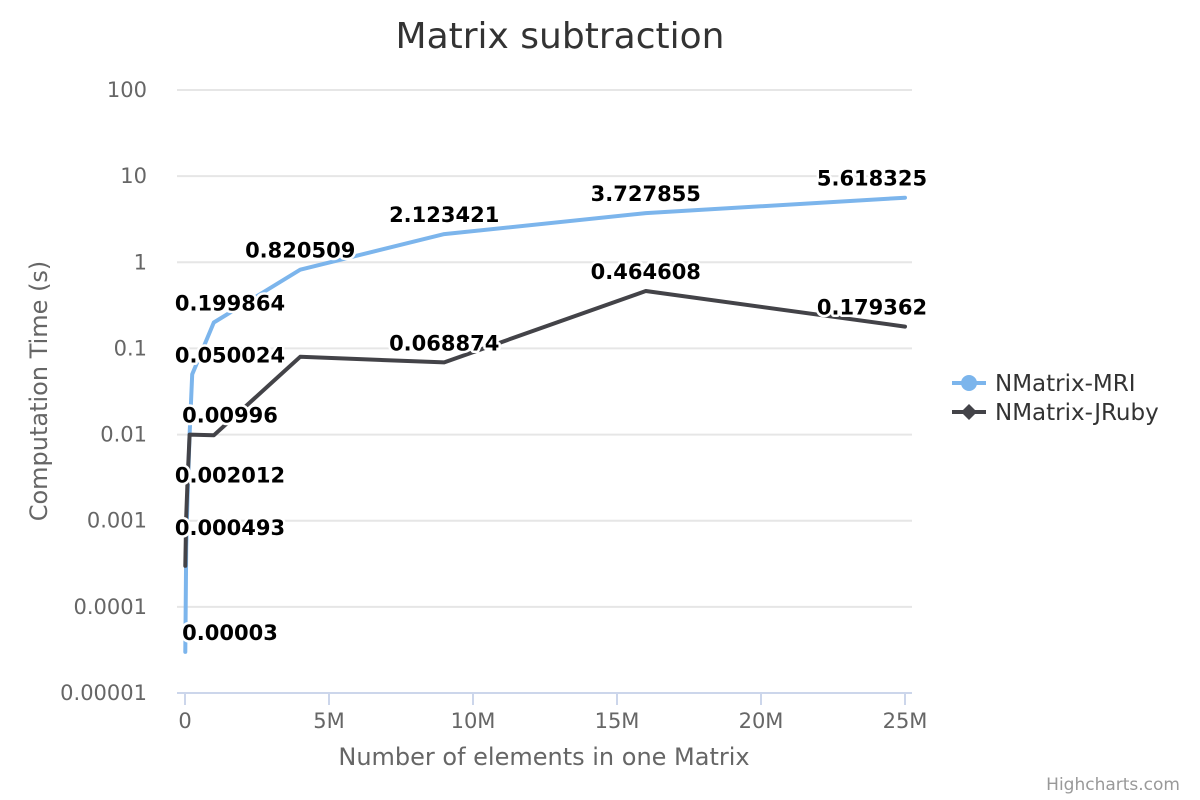 The height and width of the screenshot is (800, 1200). What do you see at coordinates (1077, 413) in the screenshot?
I see `legend-label: NMatrix-JRuby` at bounding box center [1077, 413].